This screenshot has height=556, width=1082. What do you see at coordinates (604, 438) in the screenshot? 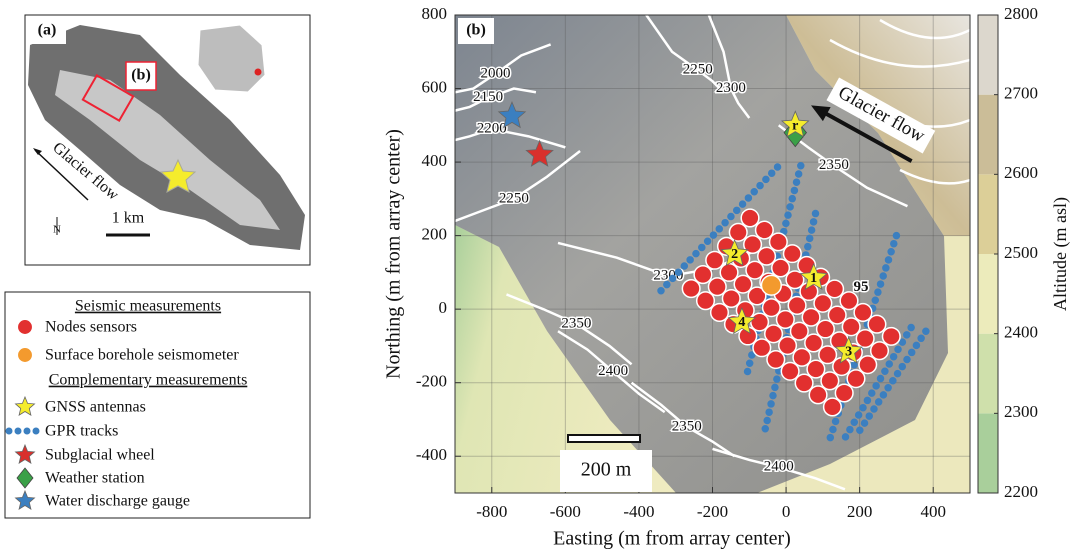
I see `scale-bar` at bounding box center [604, 438].